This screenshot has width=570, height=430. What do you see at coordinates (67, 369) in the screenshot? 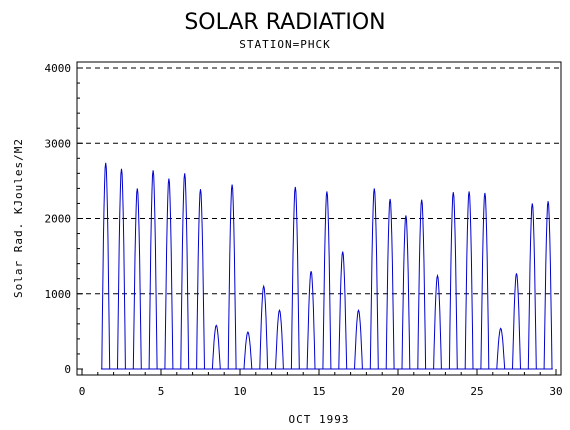
I see `y-tick-label: 0` at bounding box center [67, 369].